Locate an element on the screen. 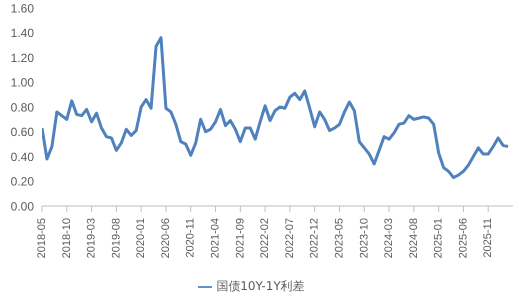  x-tick-label: 2022-07 is located at coordinates (290, 238).